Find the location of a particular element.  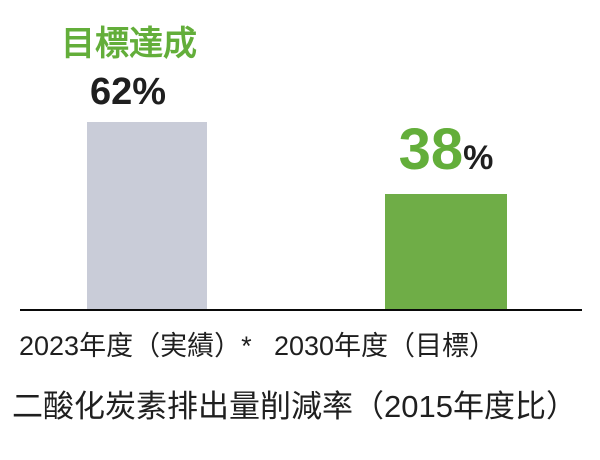

value-label-2030: 38% is located at coordinates (446, 149).